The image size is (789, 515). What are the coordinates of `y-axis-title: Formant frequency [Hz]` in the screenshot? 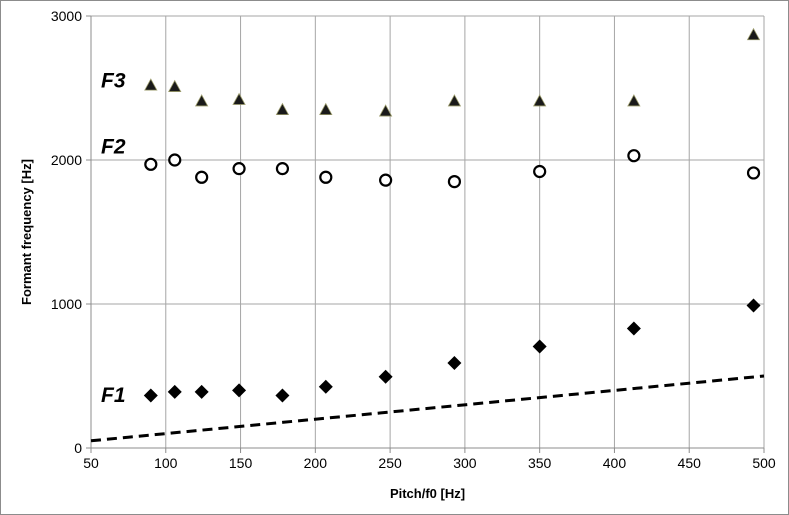 It's located at (26, 232).